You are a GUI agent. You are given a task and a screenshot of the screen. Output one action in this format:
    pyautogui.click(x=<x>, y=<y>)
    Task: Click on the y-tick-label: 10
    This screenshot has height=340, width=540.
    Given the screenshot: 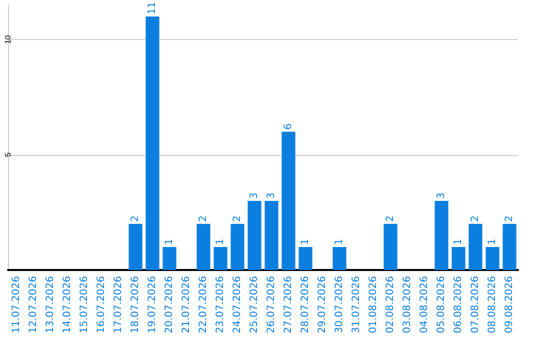 What is the action you would take?
    pyautogui.click(x=8, y=39)
    